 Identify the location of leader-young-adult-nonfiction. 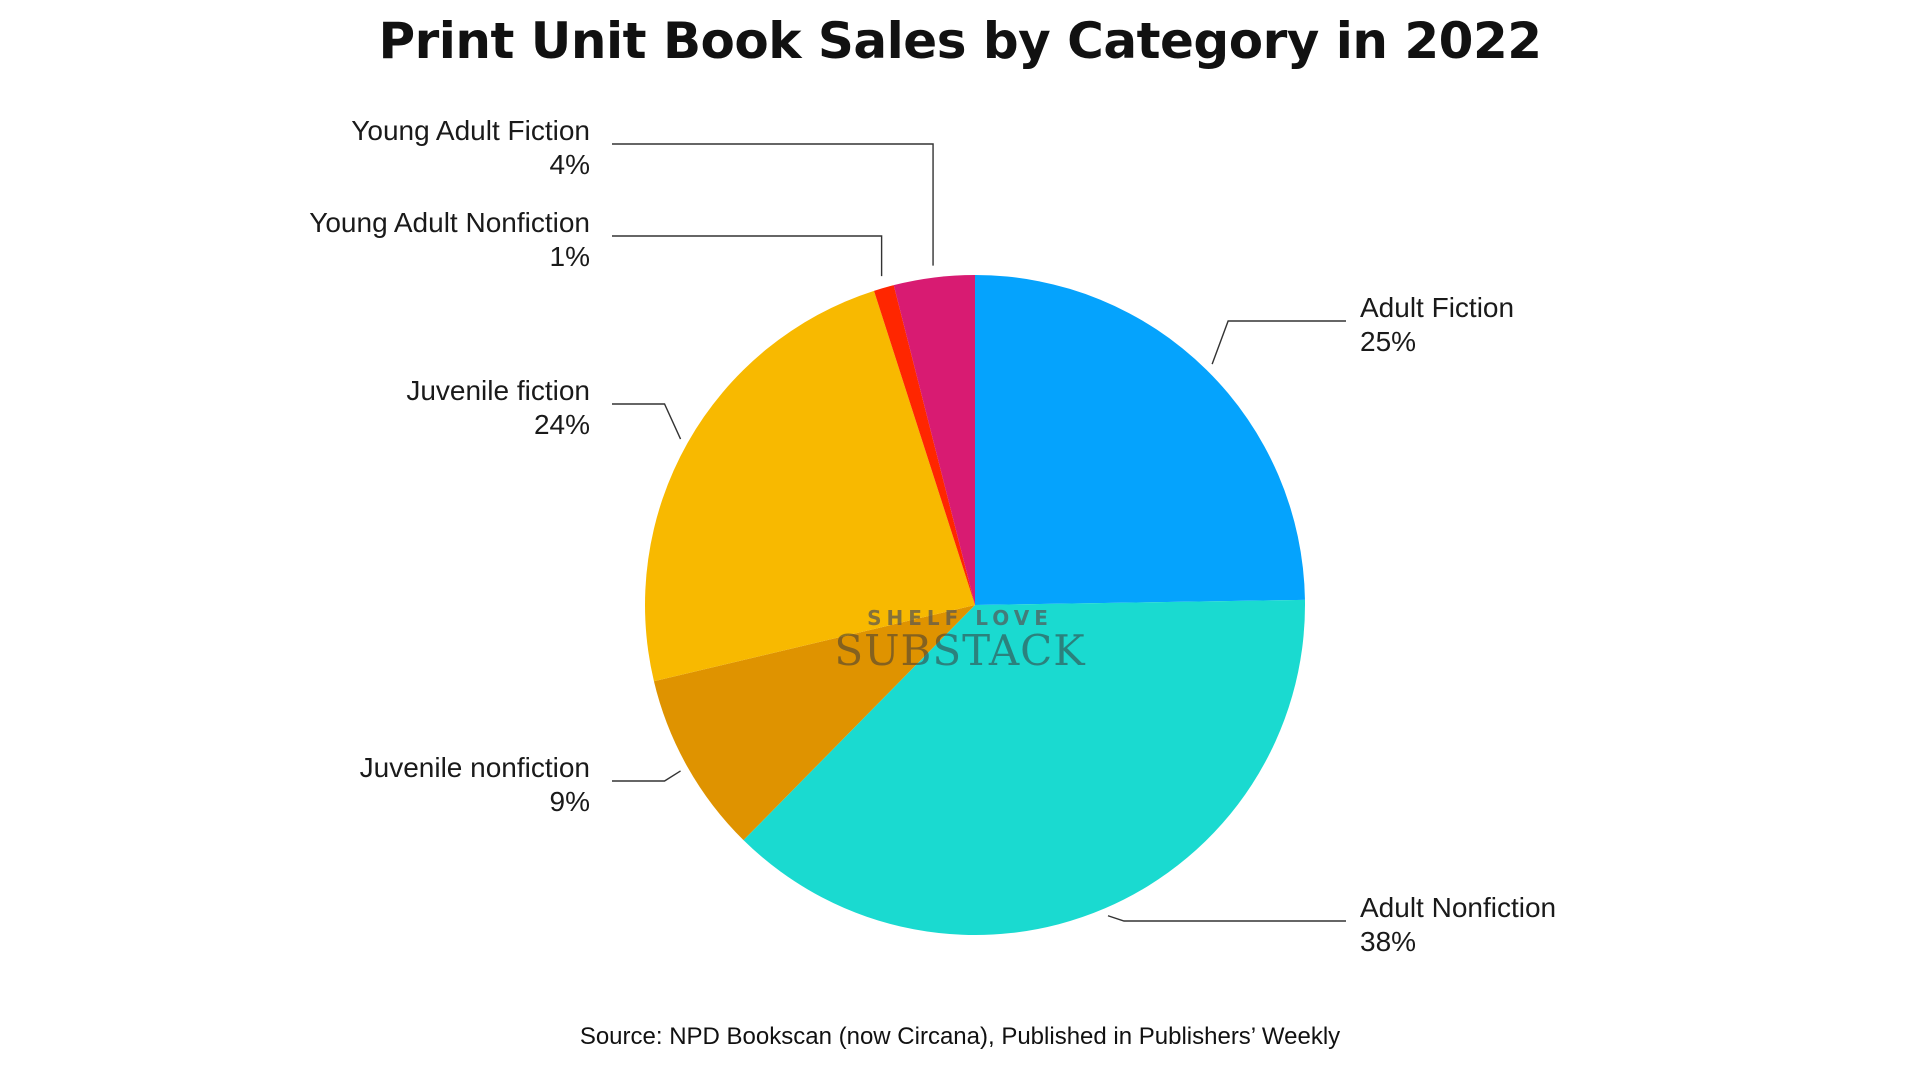
(747, 256).